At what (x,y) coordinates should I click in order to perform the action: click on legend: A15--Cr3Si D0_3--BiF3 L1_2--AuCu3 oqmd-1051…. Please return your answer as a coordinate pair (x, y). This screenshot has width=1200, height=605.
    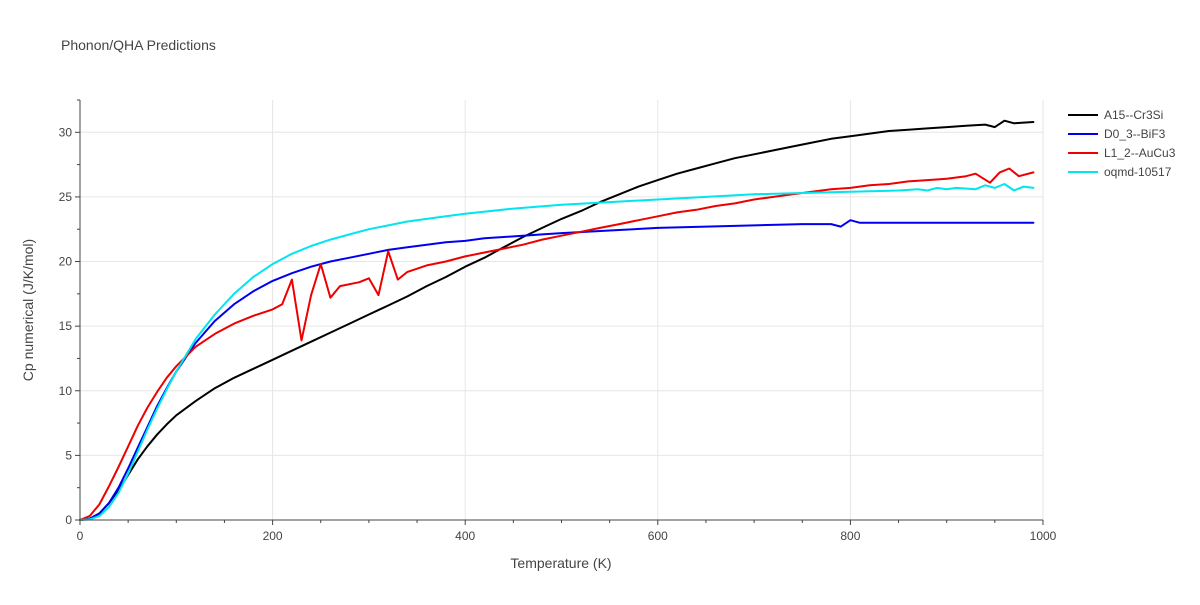
    Looking at the image, I should click on (1122, 143).